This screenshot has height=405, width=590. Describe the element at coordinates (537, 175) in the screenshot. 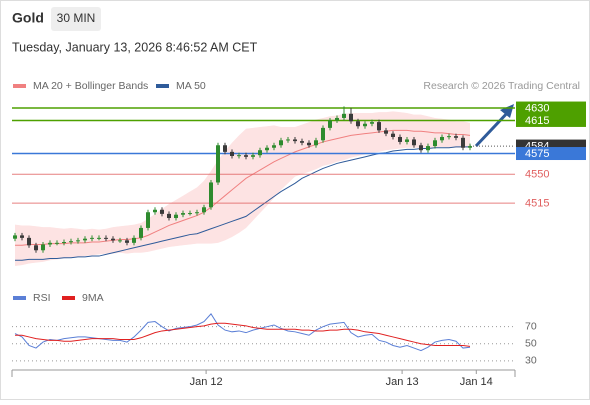

I see `level-label: 4550` at that location.